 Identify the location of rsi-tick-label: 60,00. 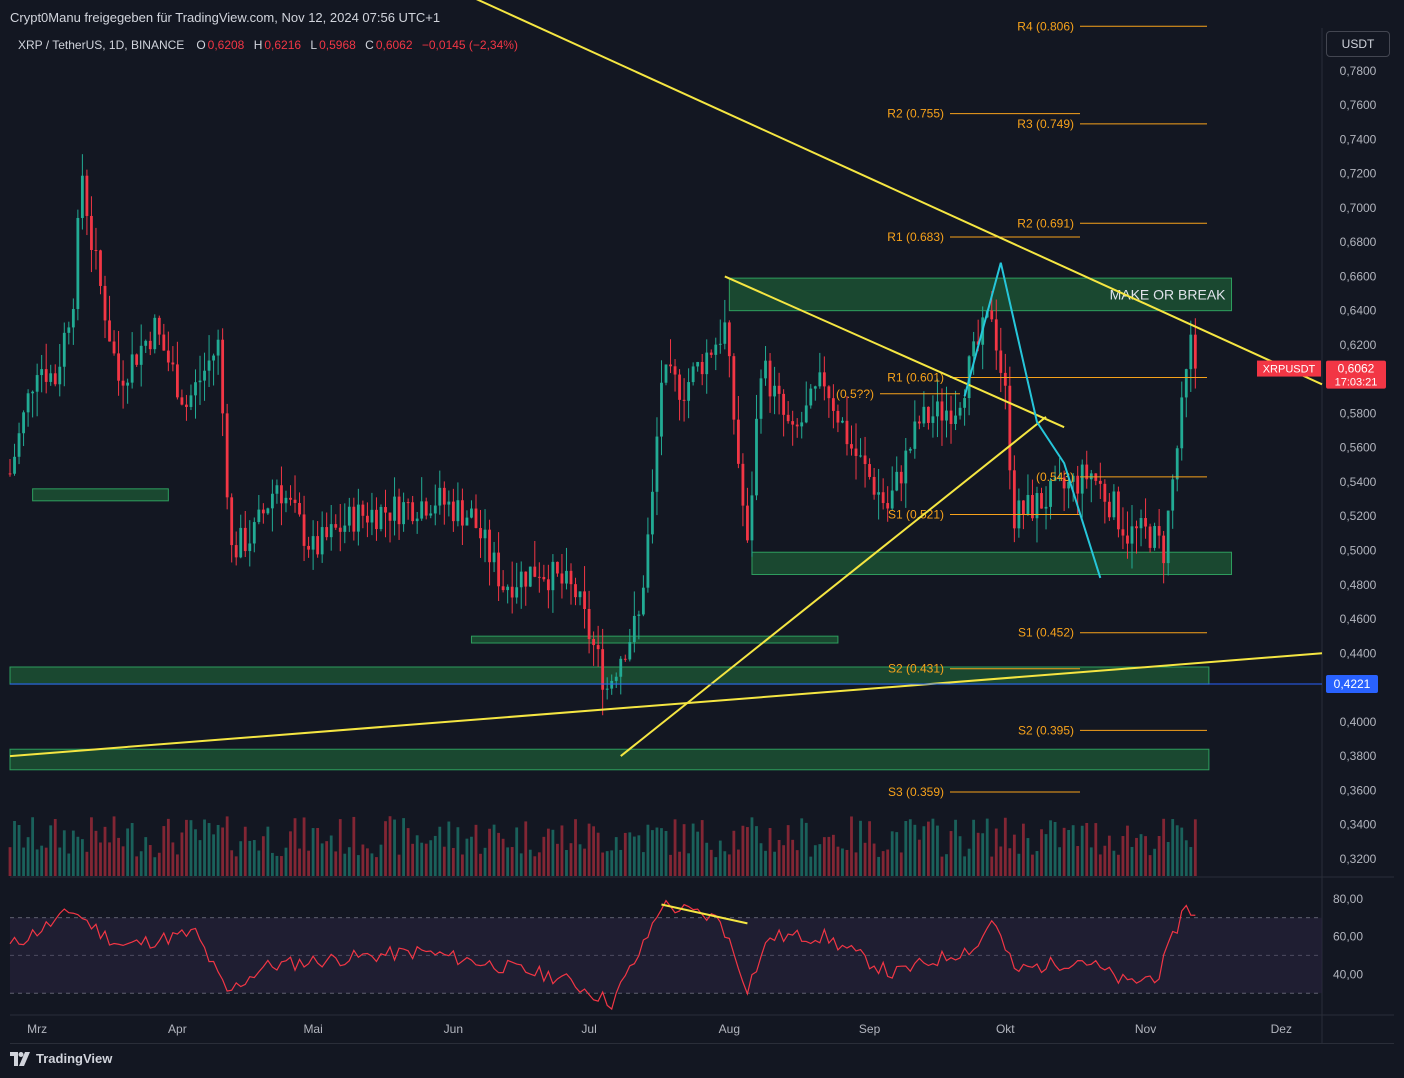
(1348, 937).